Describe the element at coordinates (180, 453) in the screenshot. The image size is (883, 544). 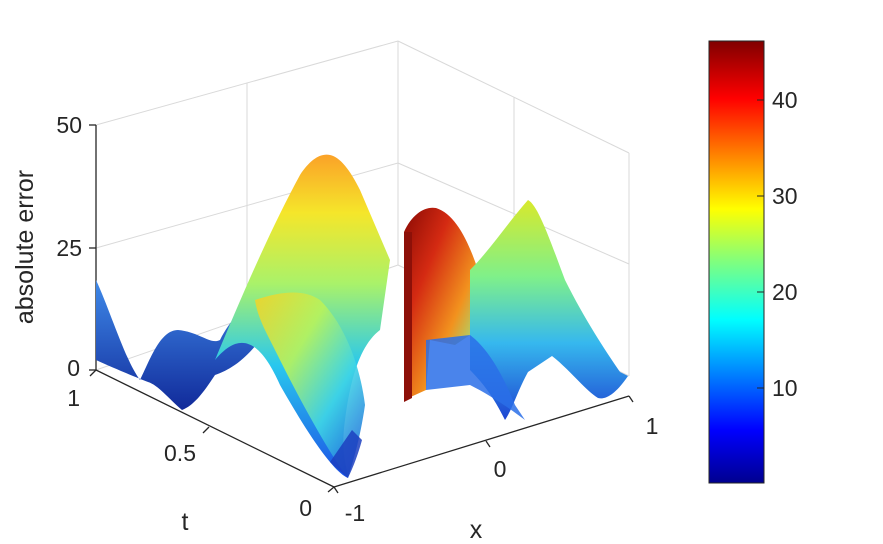
I see `t-tick-label: 0.5` at that location.